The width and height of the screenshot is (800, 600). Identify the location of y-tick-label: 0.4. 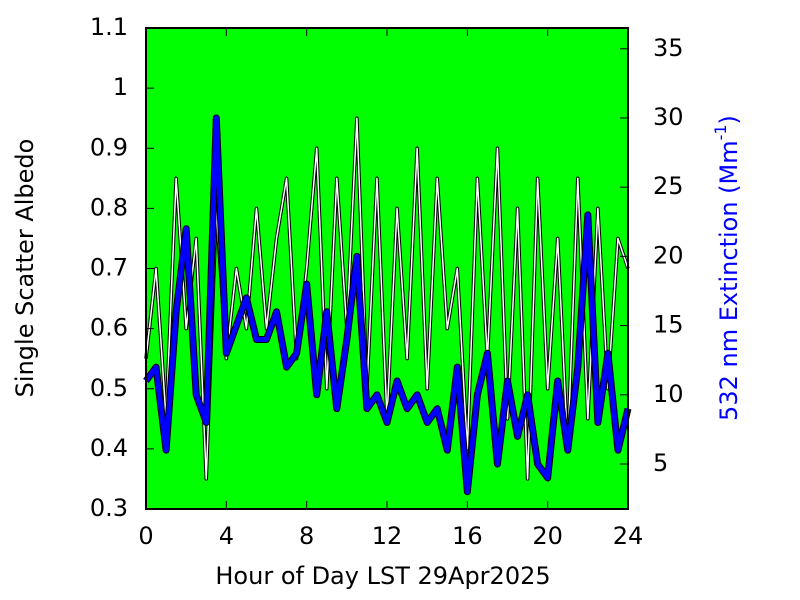
(109, 448).